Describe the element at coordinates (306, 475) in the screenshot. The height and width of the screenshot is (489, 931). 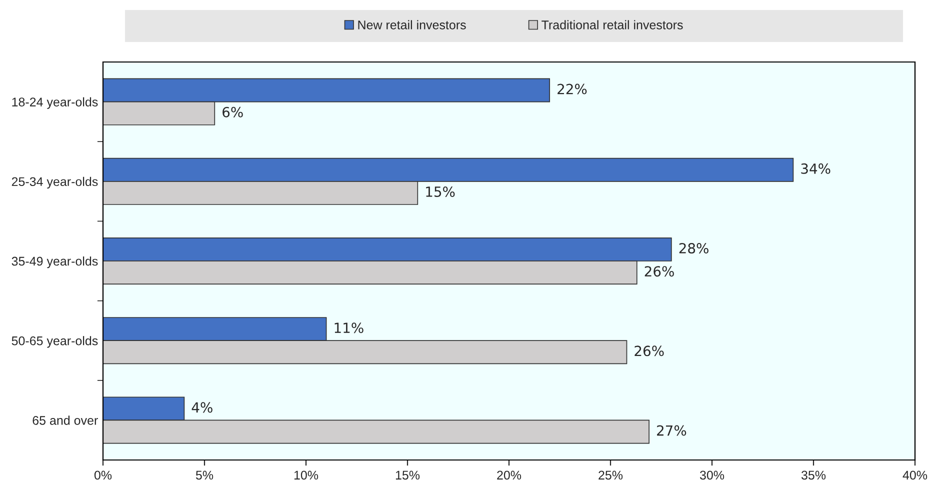
I see `x-tick-label: 10%` at that location.